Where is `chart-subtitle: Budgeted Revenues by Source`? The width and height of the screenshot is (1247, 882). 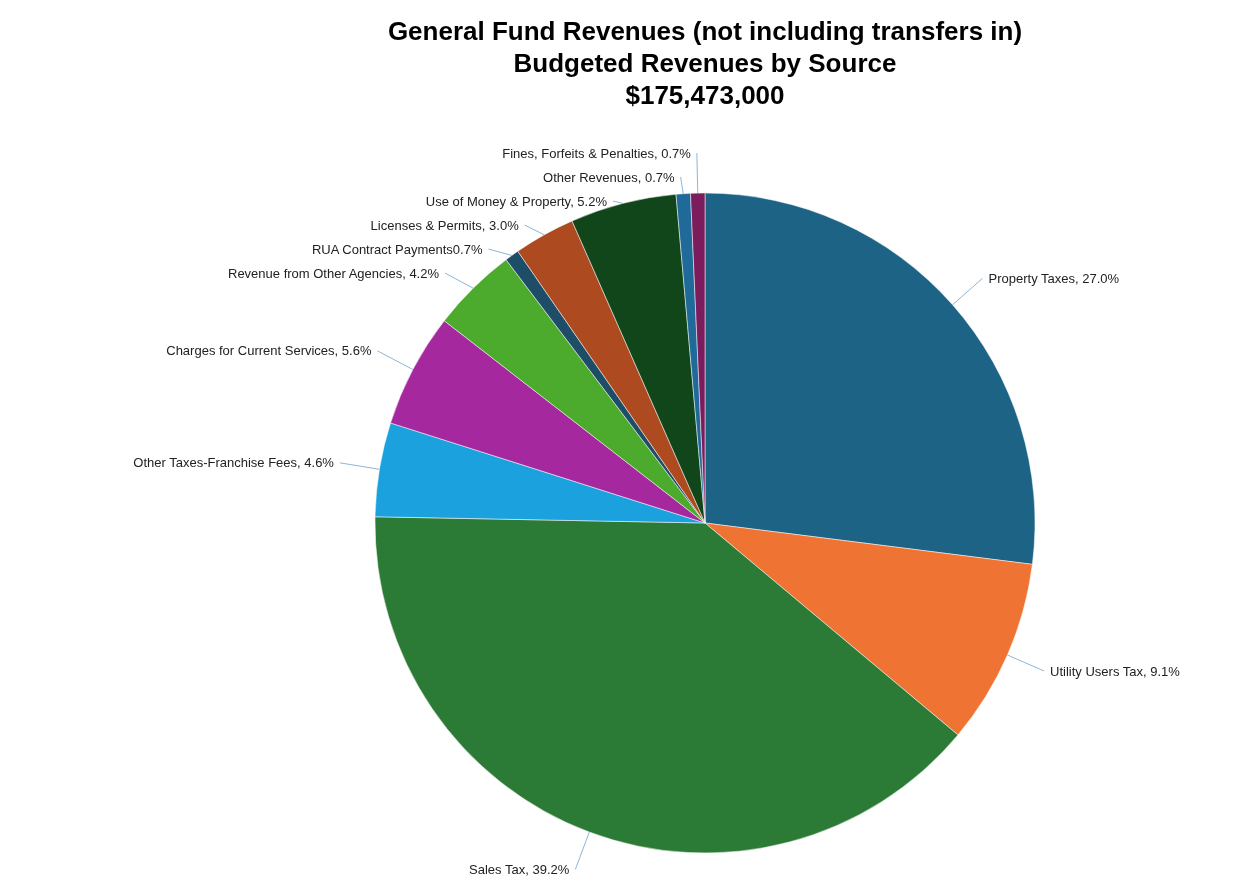 chart-subtitle: Budgeted Revenues by Source is located at coordinates (705, 63).